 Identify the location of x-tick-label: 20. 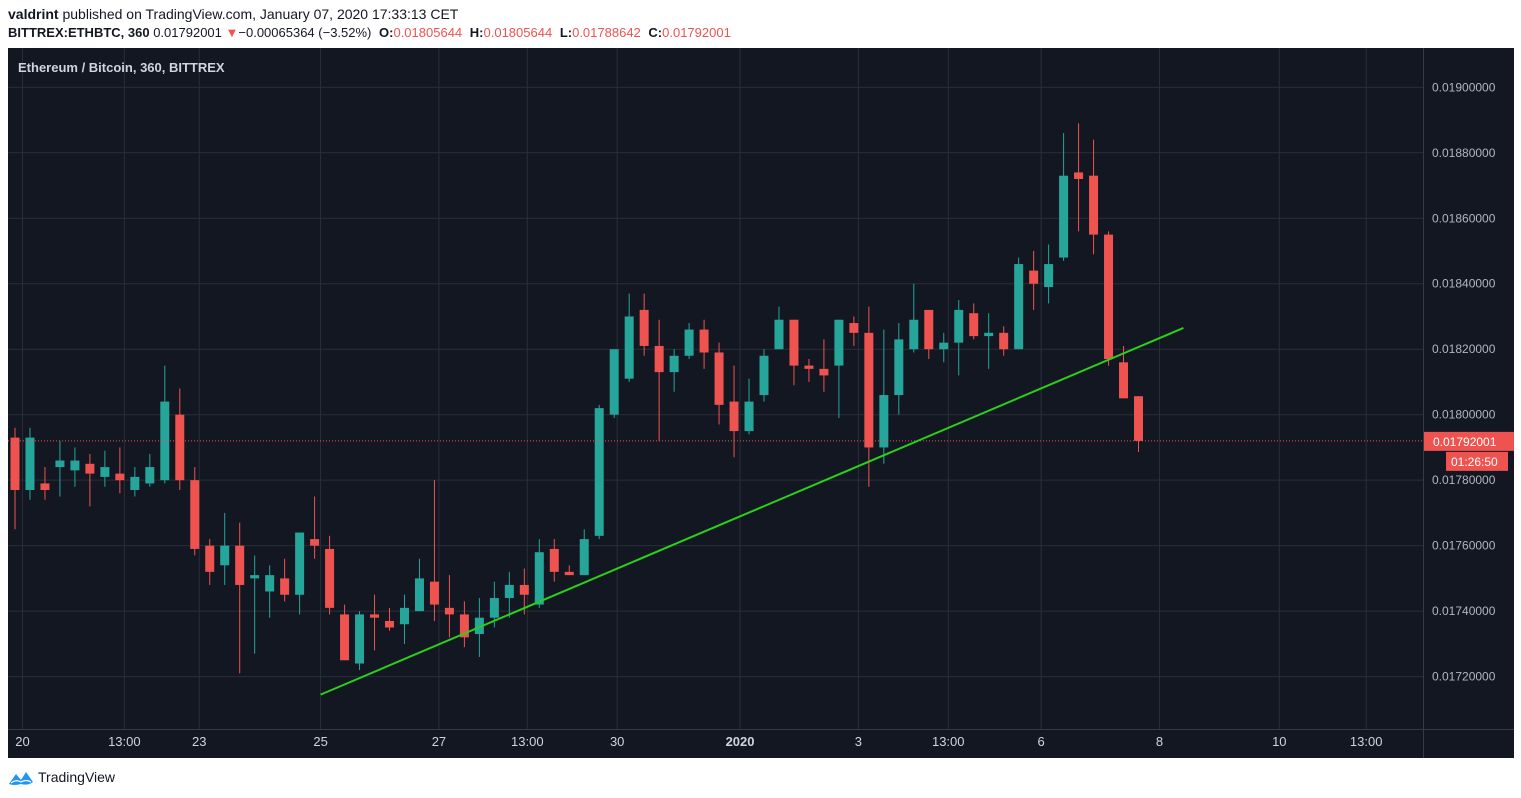
(22, 741).